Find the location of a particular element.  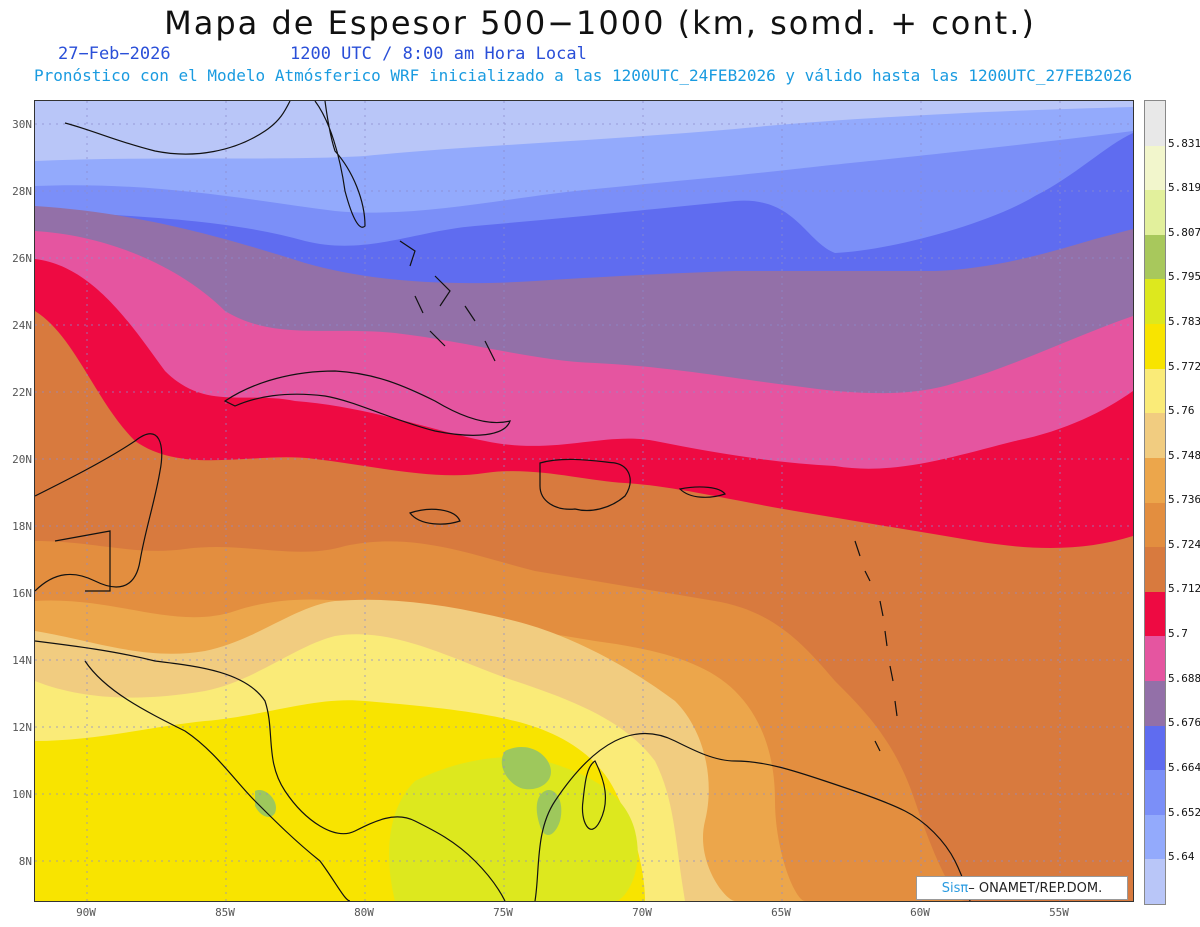

colorbar-label: 5.831 is located at coordinates (1184, 143).